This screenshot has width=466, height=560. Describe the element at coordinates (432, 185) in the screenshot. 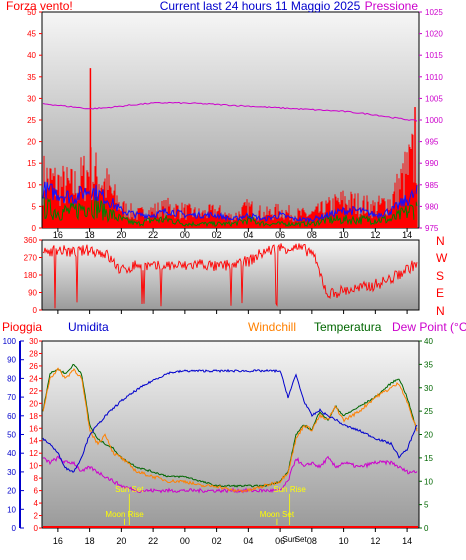

I see `pressure-y-tick-label: 985` at that location.